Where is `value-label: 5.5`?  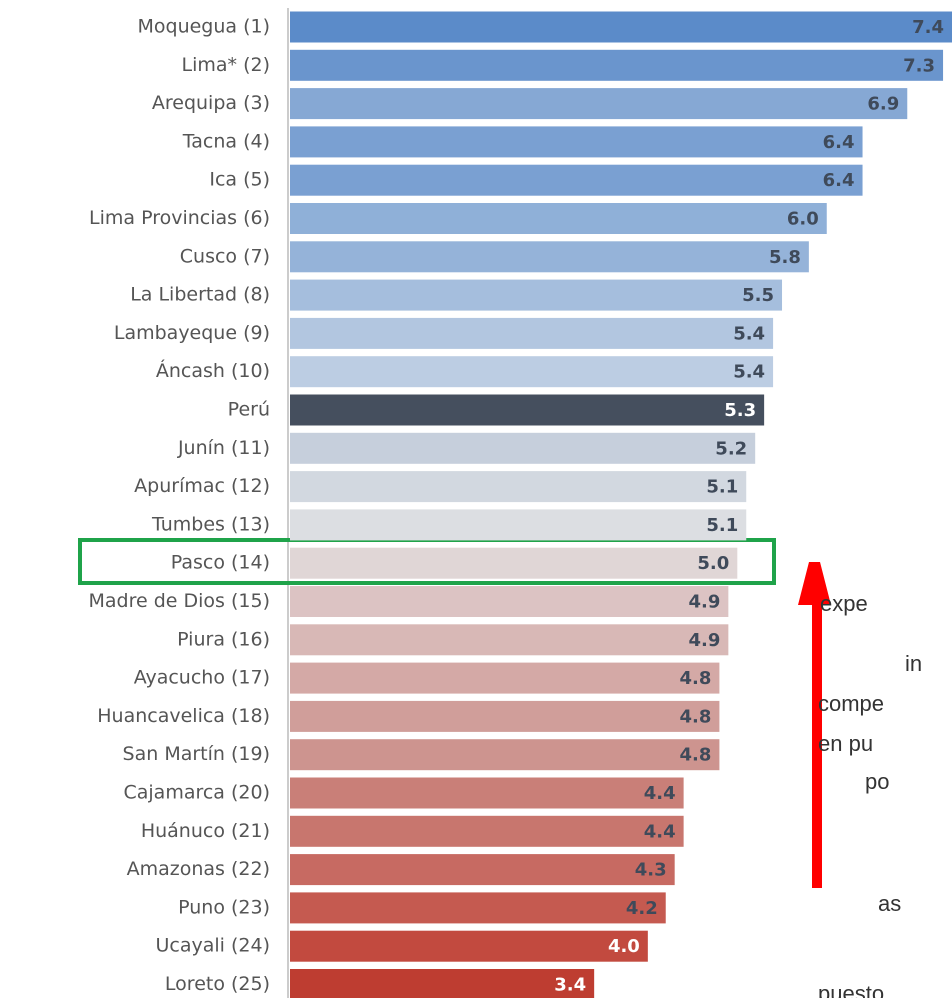 value-label: 5.5 is located at coordinates (758, 295).